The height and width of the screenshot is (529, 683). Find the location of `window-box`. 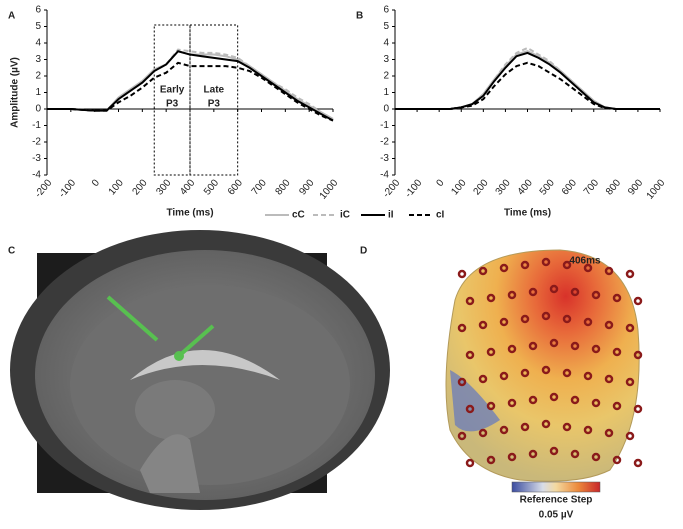

window-box is located at coordinates (172, 100).